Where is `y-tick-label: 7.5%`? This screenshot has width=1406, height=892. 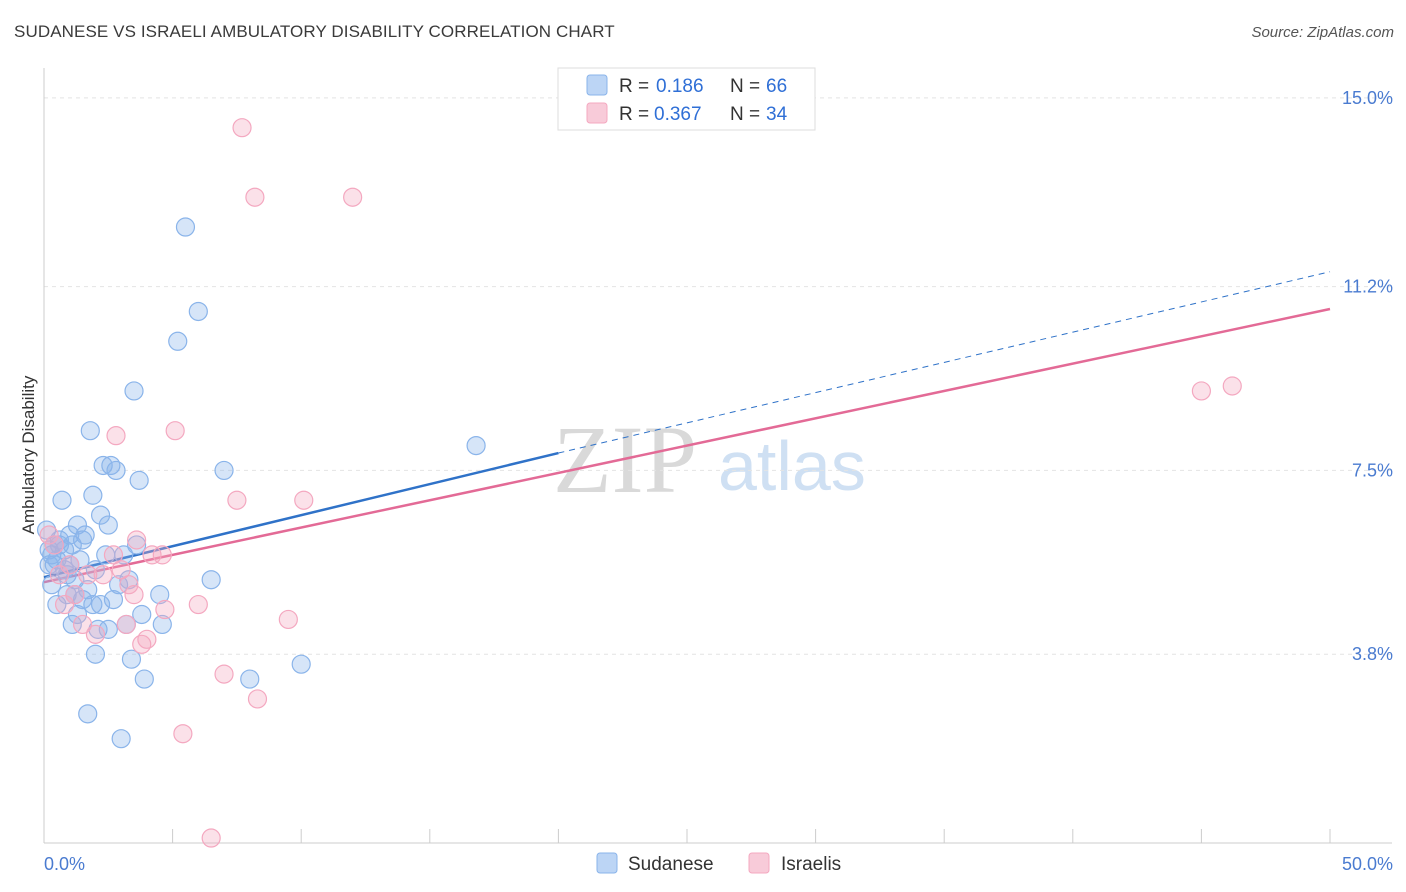 y-tick-label: 7.5% is located at coordinates (1372, 470).